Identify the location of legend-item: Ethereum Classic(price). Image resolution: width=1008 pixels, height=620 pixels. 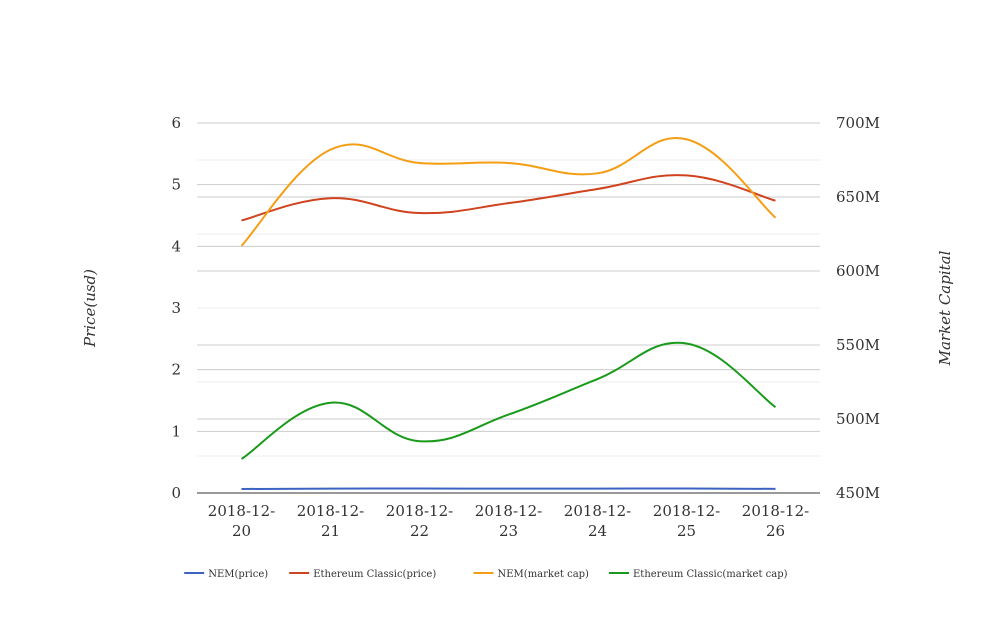
(362, 574).